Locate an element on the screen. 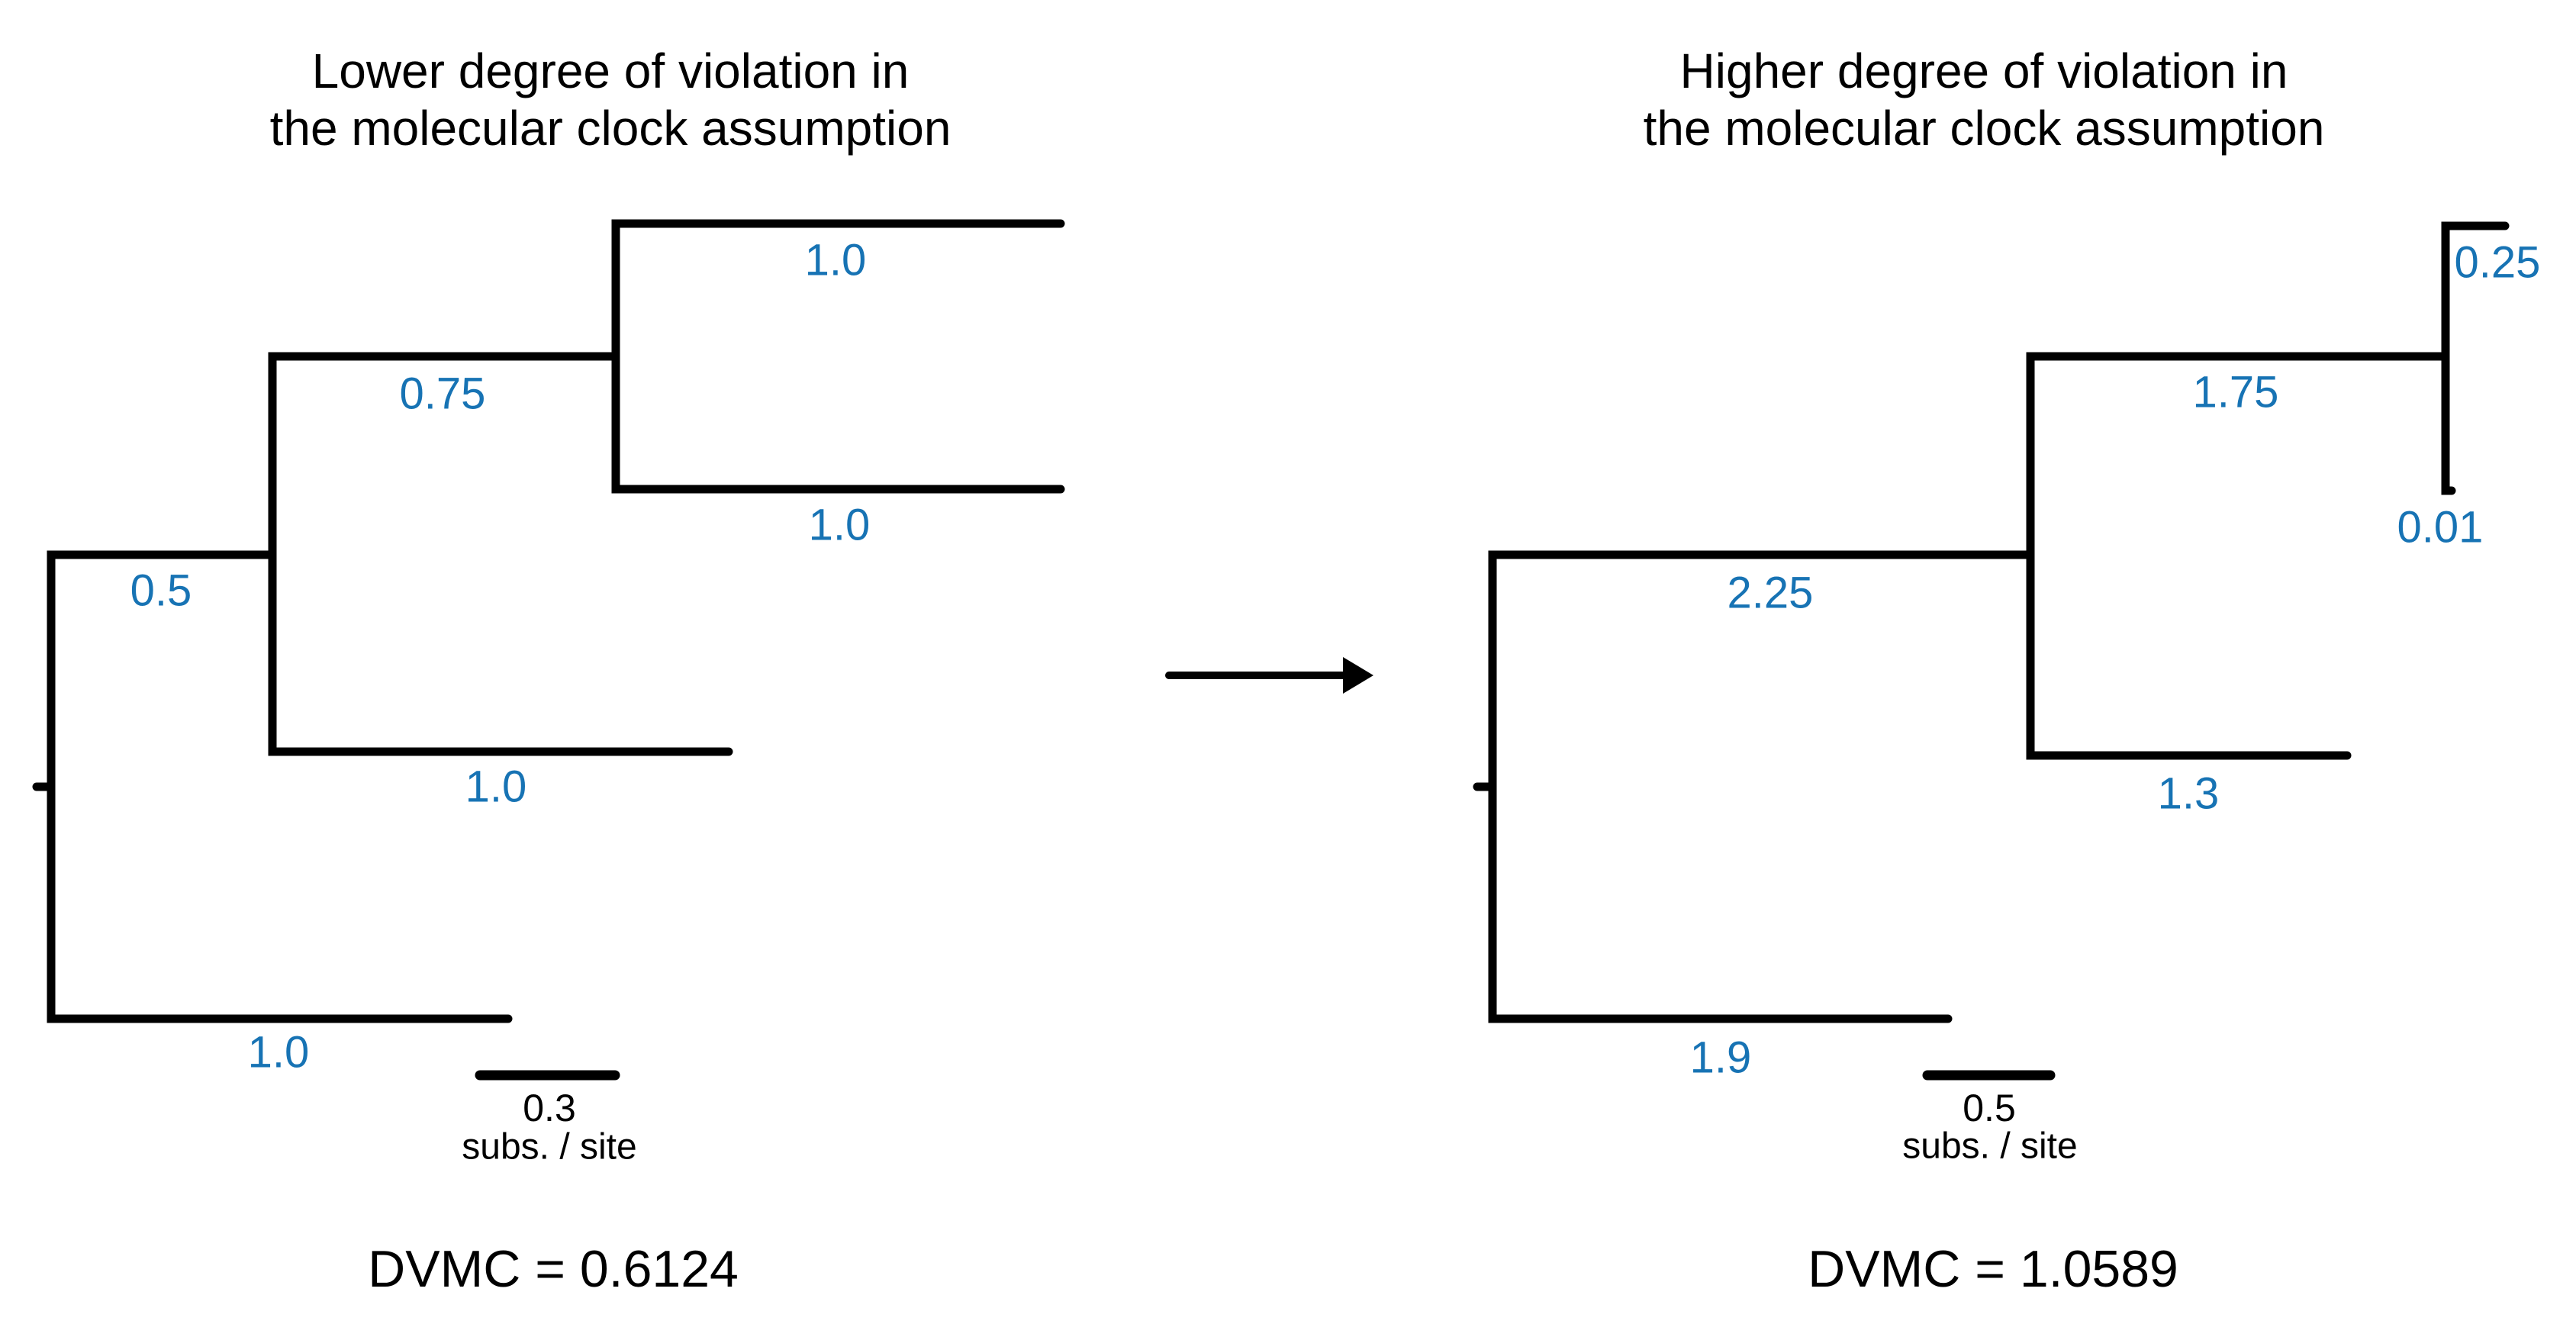  left-title-line1: Lower degree of violation in is located at coordinates (610, 70).